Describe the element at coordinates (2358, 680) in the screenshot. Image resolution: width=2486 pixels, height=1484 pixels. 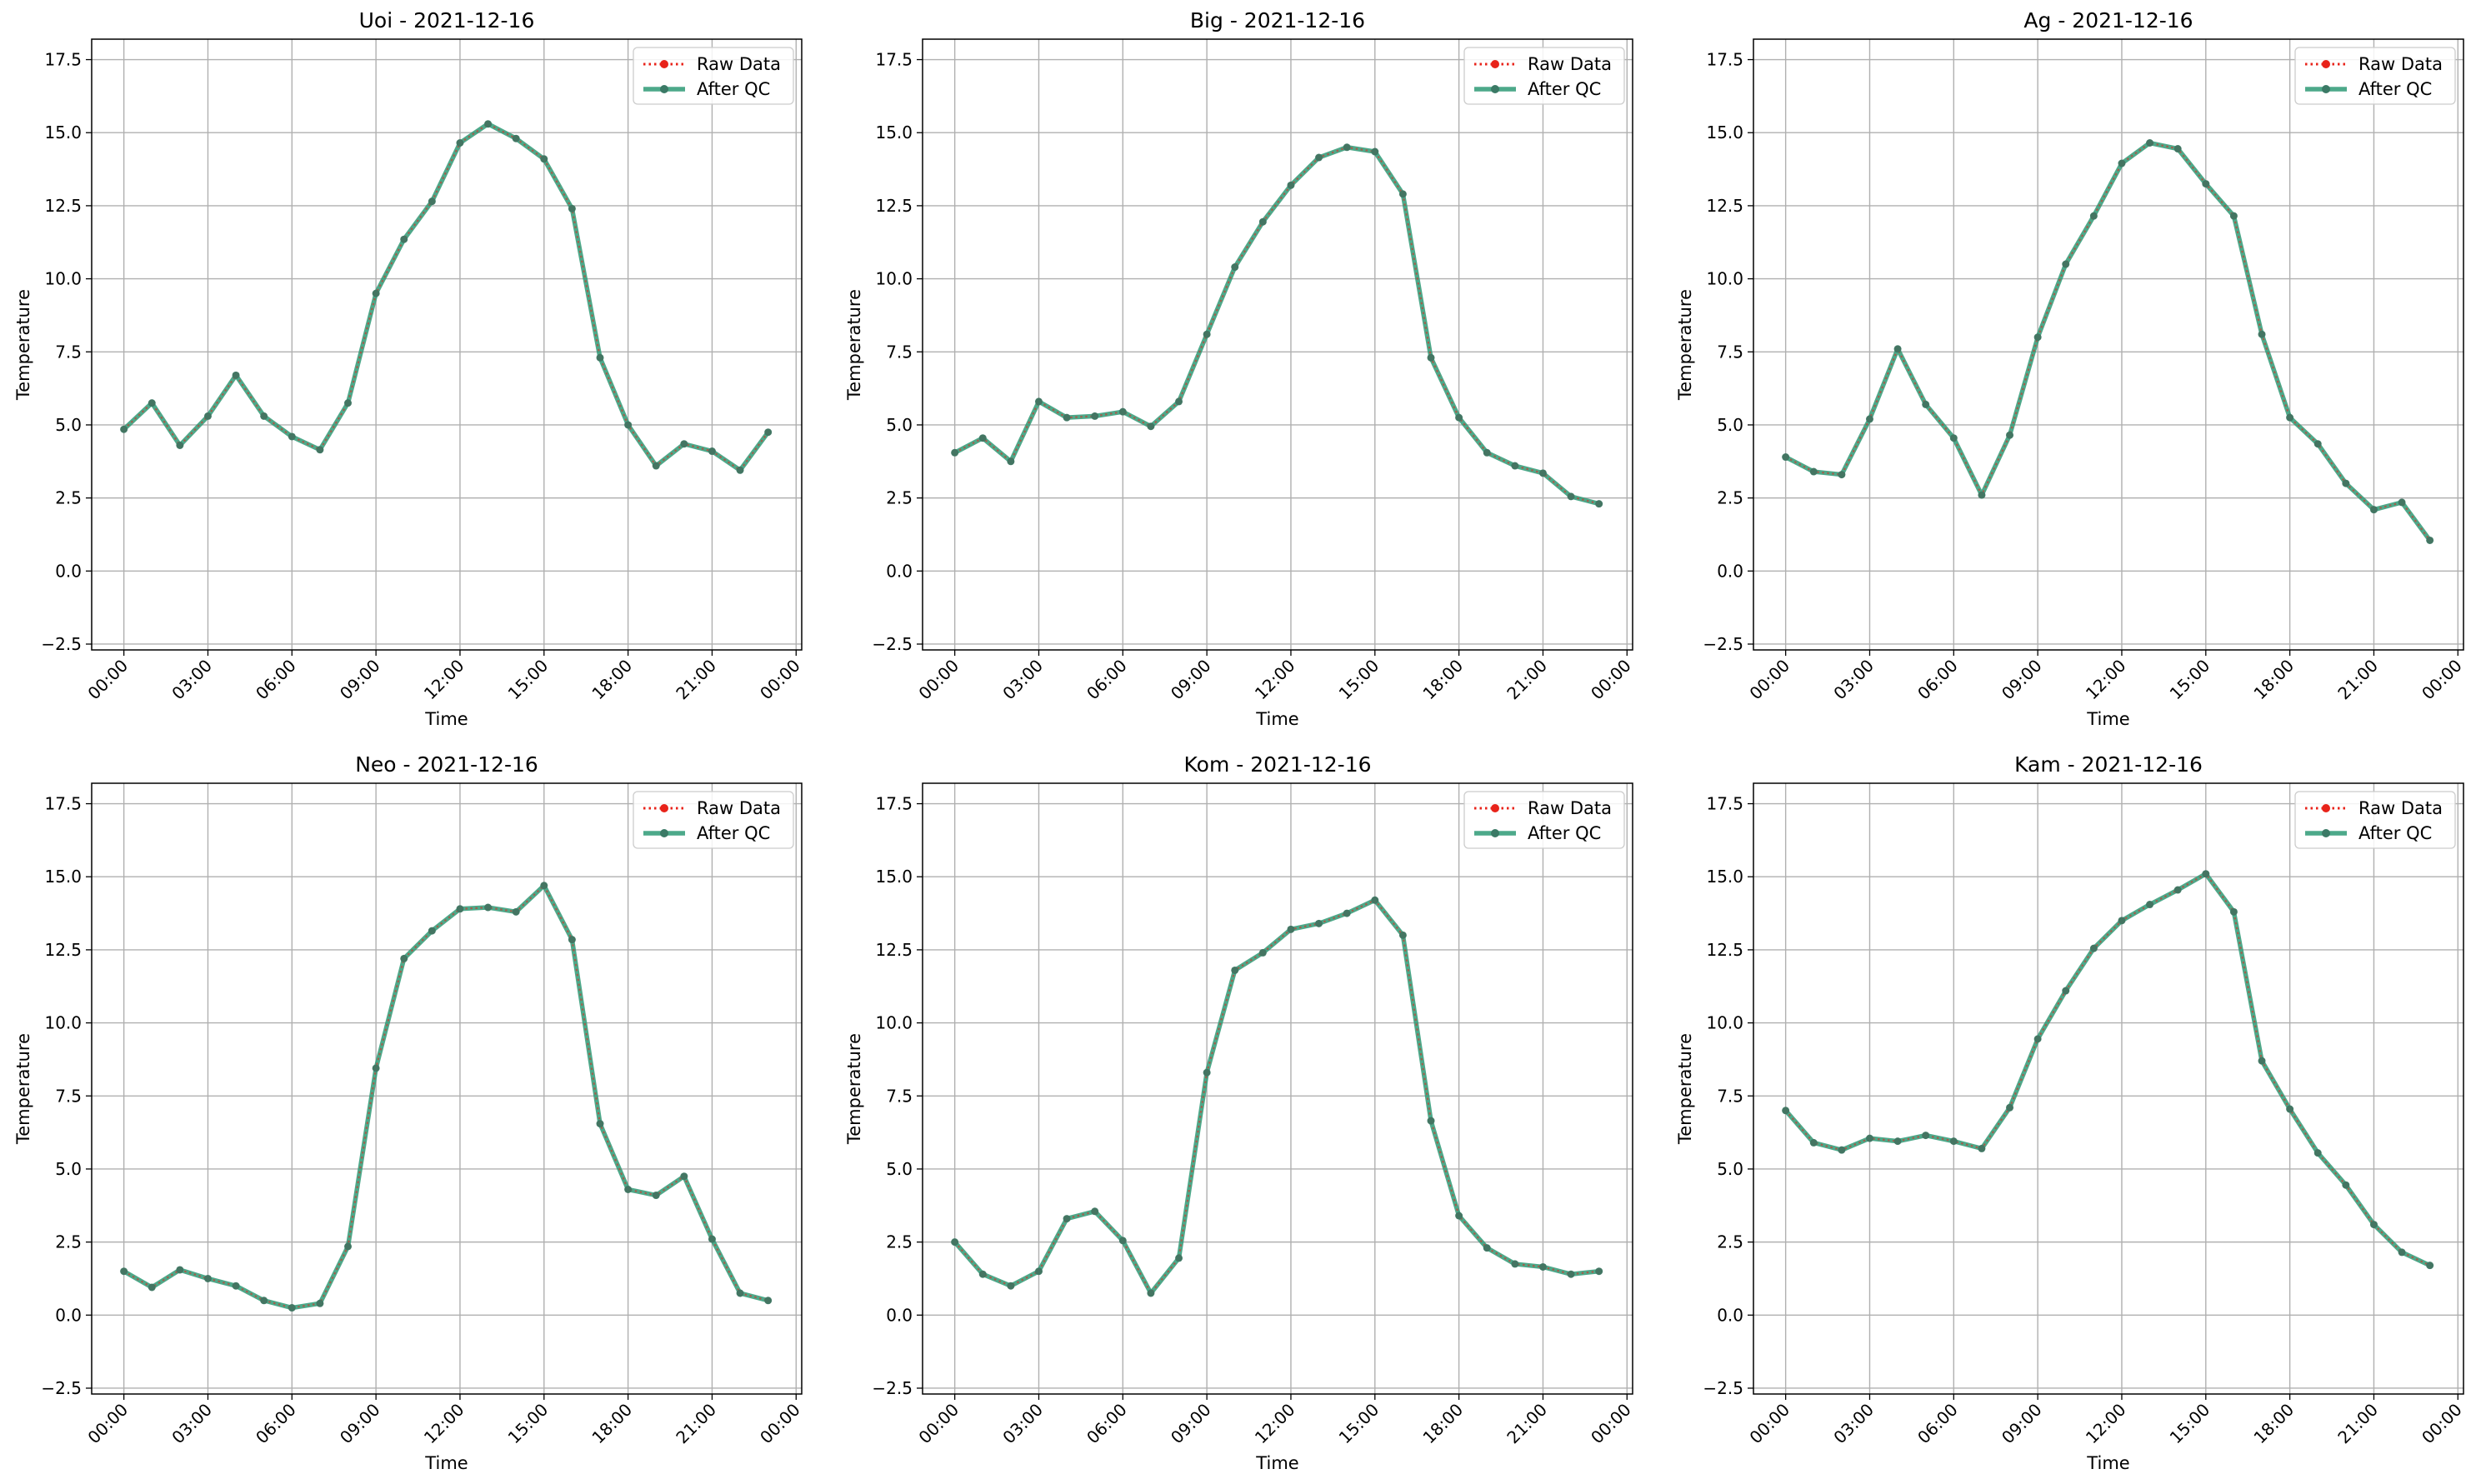
I see `x-tick-label: 21:00` at that location.